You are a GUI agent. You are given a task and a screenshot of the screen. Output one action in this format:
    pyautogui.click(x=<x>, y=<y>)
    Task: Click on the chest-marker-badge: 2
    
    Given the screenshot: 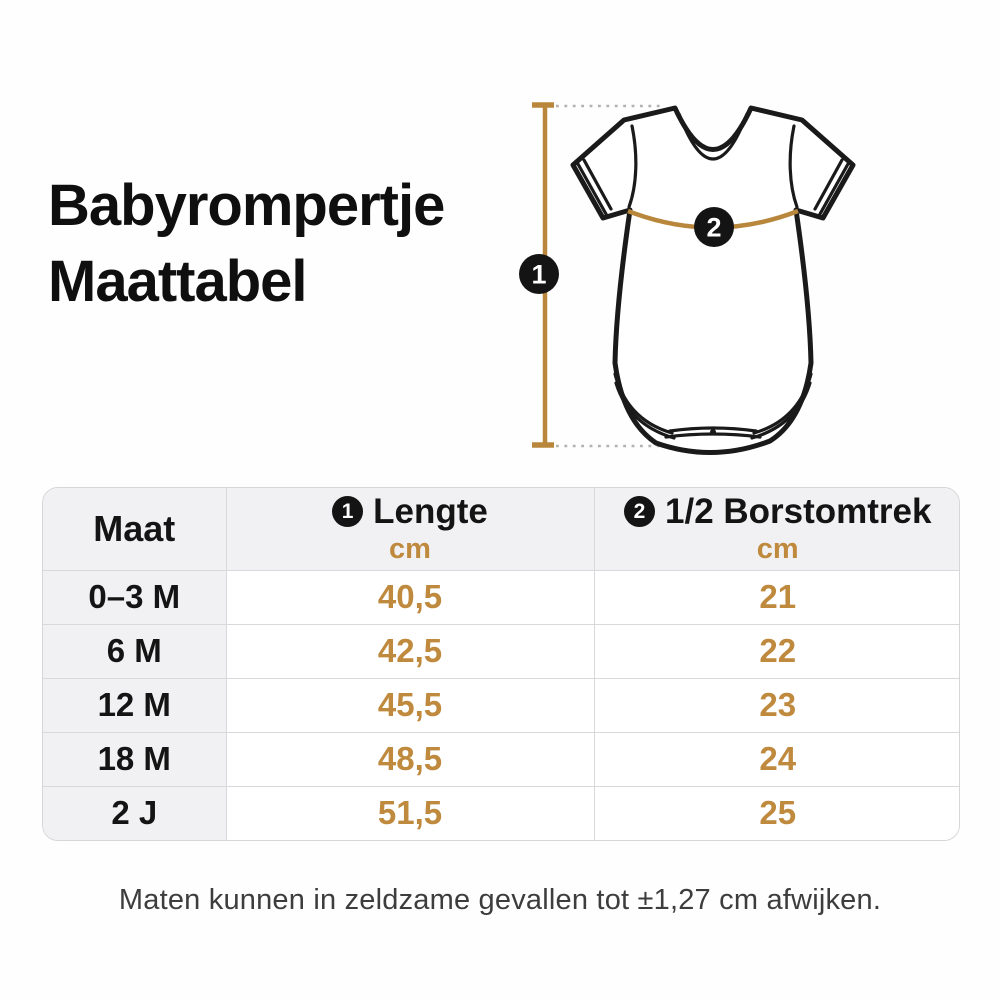 What is the action you would take?
    pyautogui.click(x=714, y=227)
    